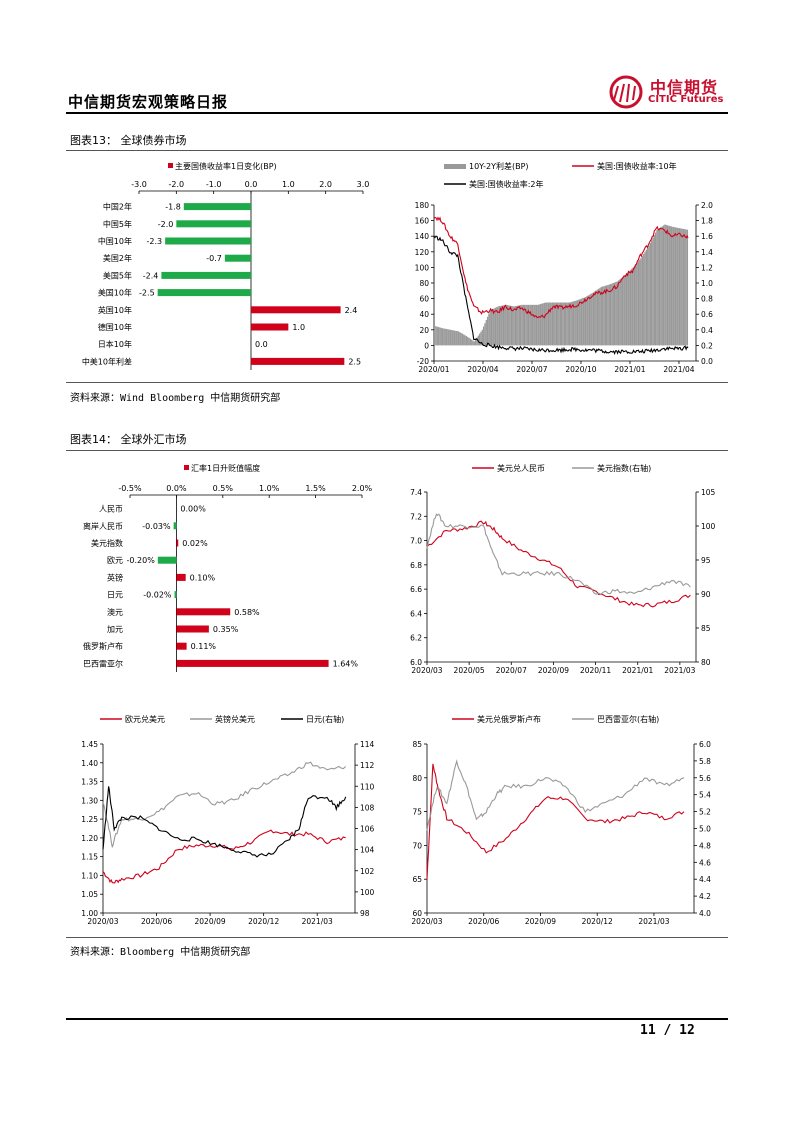 The image size is (793, 1122). I want to click on y-right-tick-label: 6.0, so click(705, 744).